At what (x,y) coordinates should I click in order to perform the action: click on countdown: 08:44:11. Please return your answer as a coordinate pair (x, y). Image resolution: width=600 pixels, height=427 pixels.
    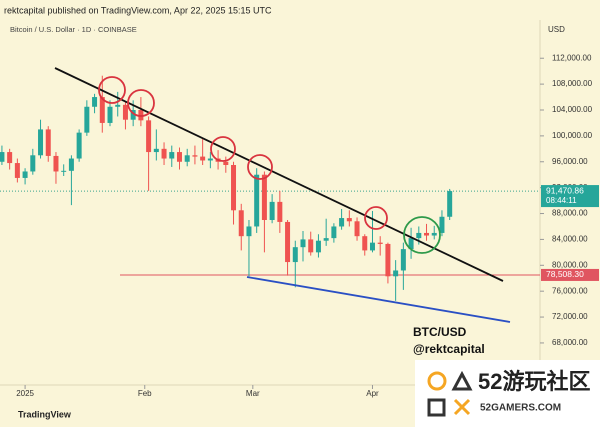
    Looking at the image, I should click on (561, 200).